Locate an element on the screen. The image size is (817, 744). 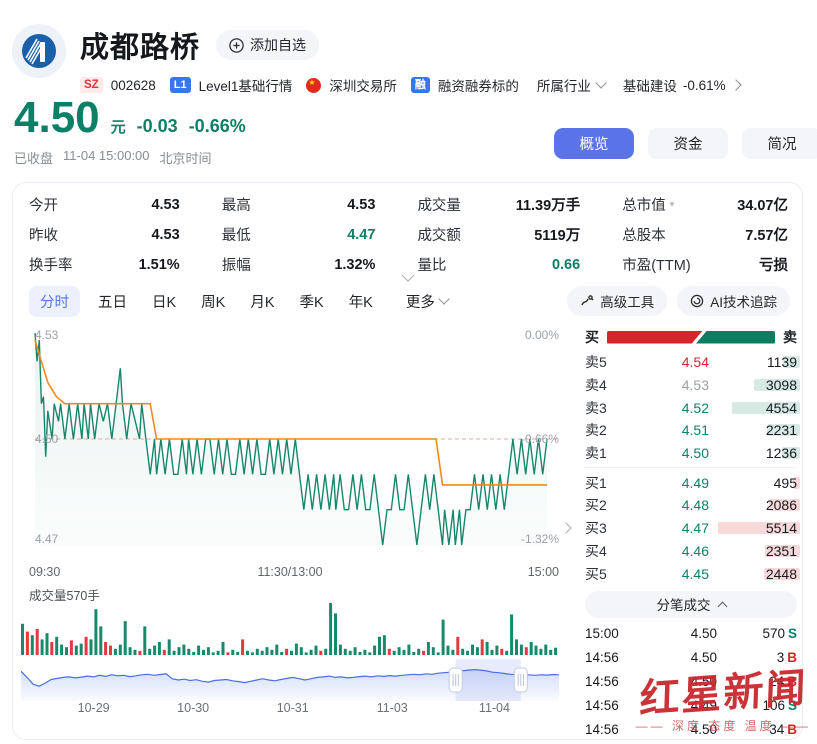
book-collapse-button is located at coordinates (566, 528).